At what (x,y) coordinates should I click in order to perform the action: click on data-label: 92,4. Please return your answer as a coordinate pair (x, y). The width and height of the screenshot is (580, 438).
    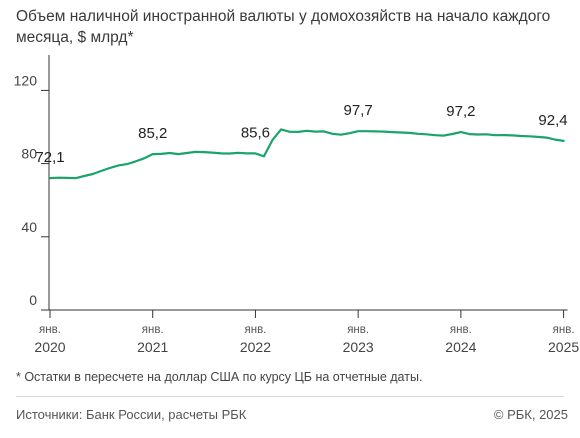
    Looking at the image, I should click on (552, 120).